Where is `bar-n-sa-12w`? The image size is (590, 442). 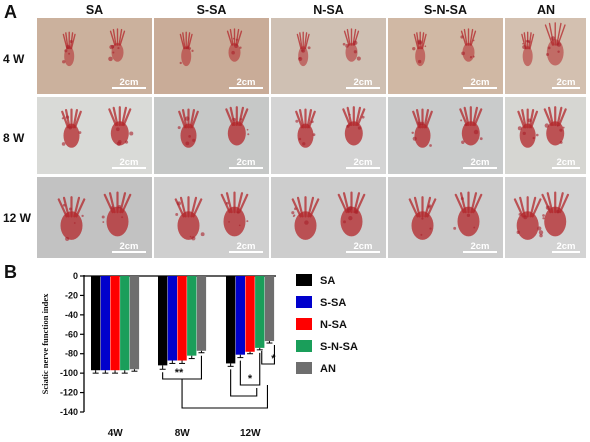
bar-n-sa-12w is located at coordinates (250, 314).